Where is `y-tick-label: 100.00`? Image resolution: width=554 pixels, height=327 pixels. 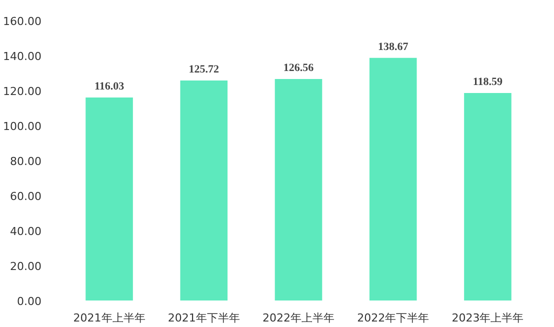
y-tick-label: 100.00 is located at coordinates (22, 126).